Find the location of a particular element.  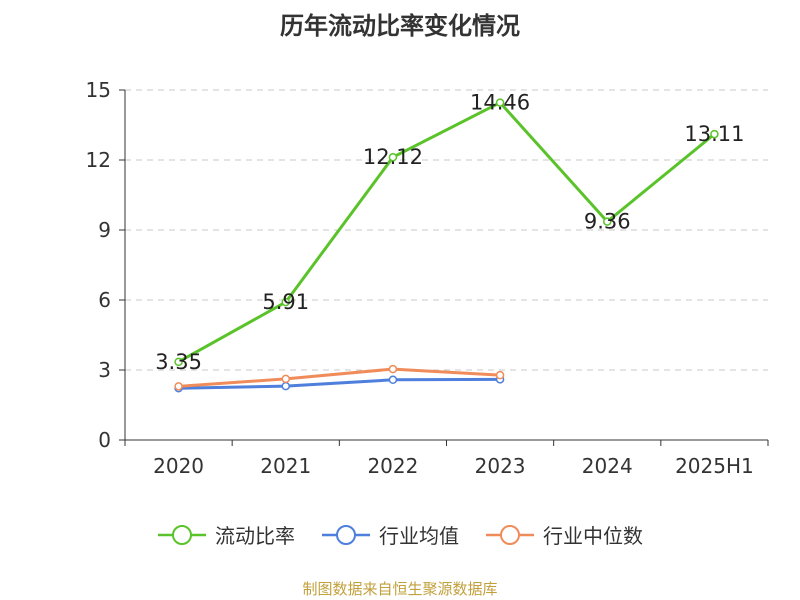

data-label: 3.35 is located at coordinates (178, 362).